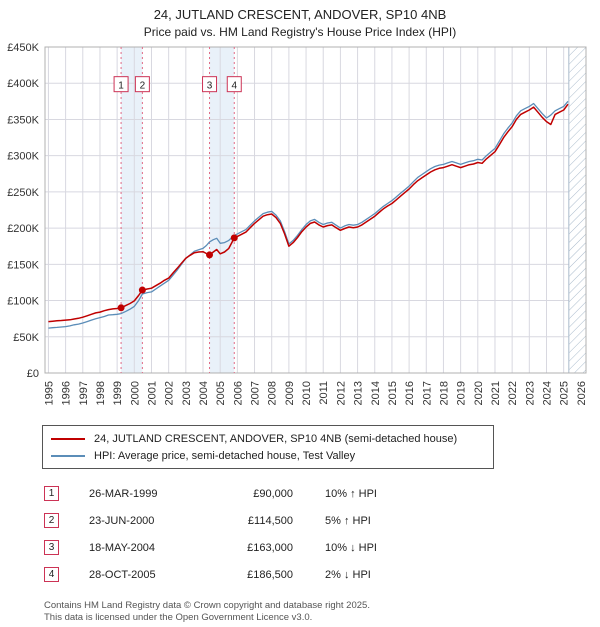 This screenshot has height=627, width=600. Describe the element at coordinates (23, 120) in the screenshot. I see `y-tick-label: £350K` at that location.